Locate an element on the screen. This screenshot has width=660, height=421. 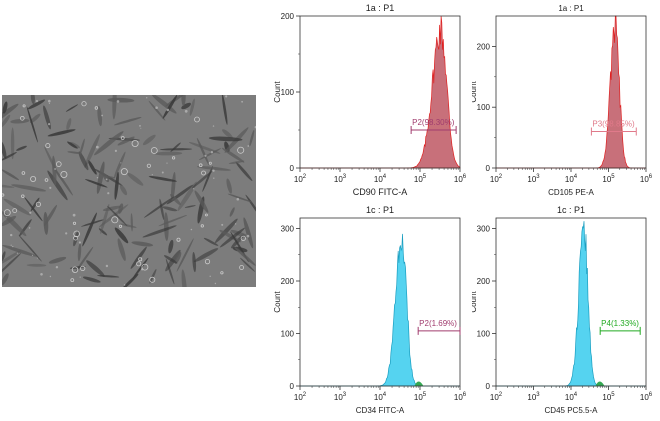
x-tick-label: 10² is located at coordinates (300, 397).